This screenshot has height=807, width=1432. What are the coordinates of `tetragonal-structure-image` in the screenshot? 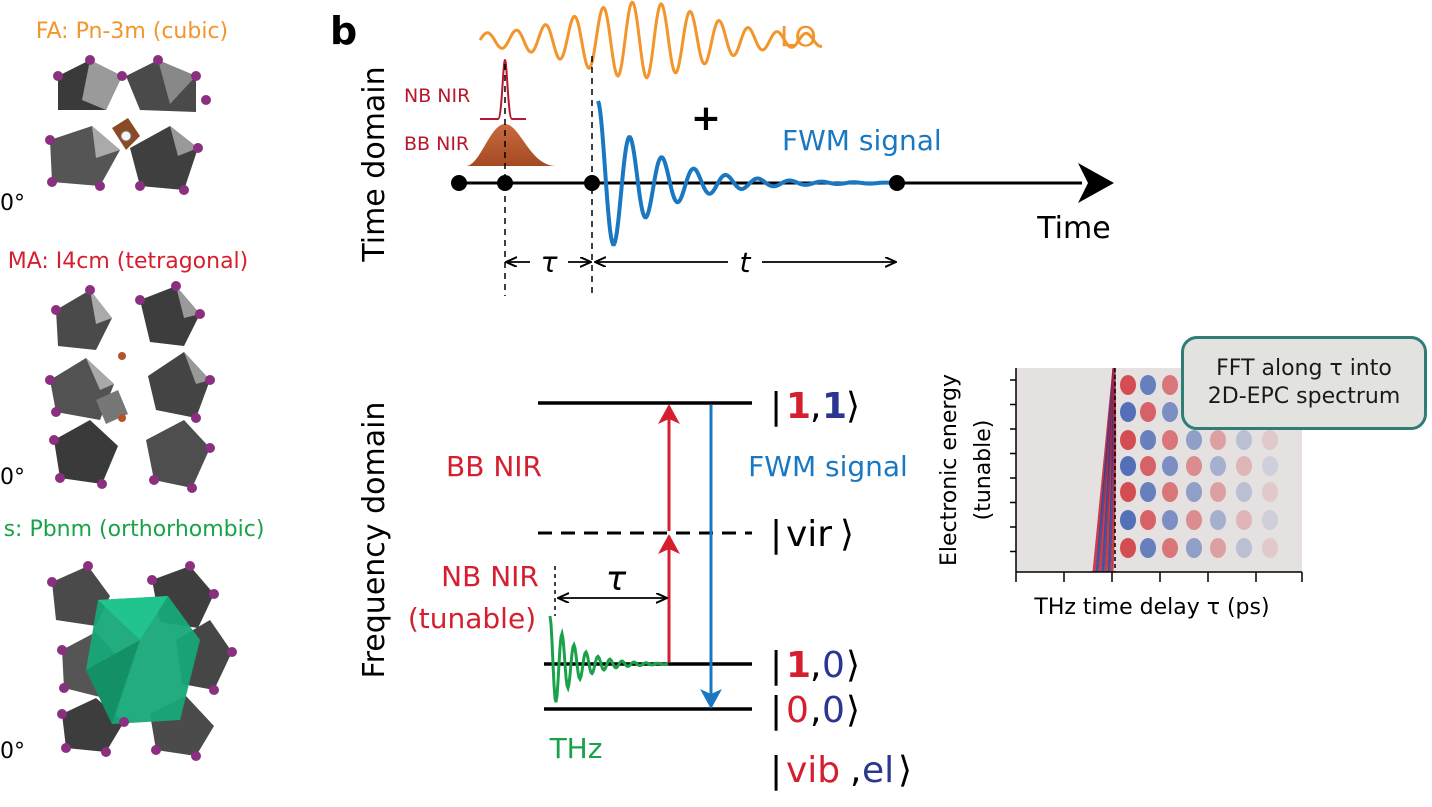 It's located at (130, 387).